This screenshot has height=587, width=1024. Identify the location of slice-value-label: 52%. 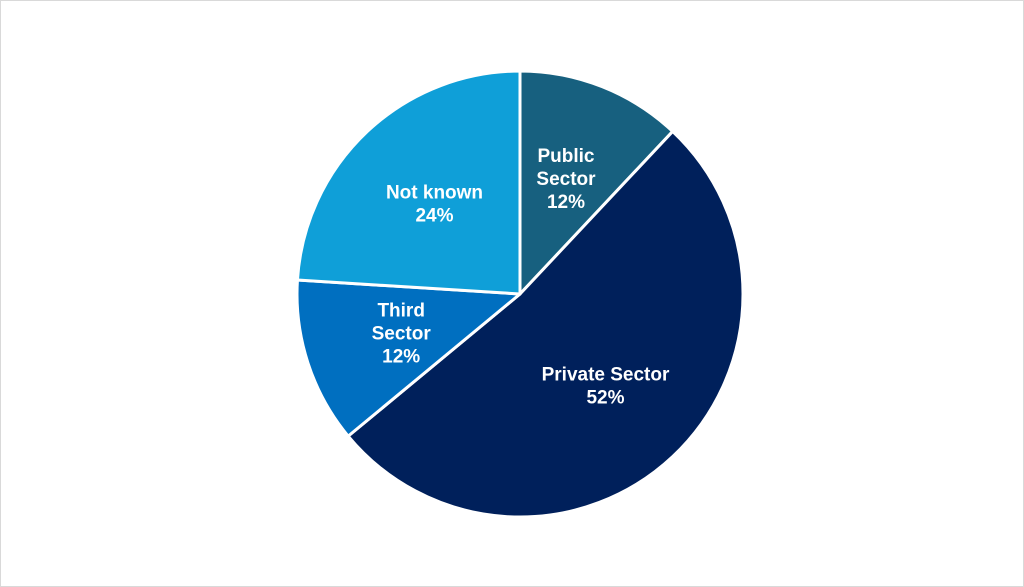
(605, 398).